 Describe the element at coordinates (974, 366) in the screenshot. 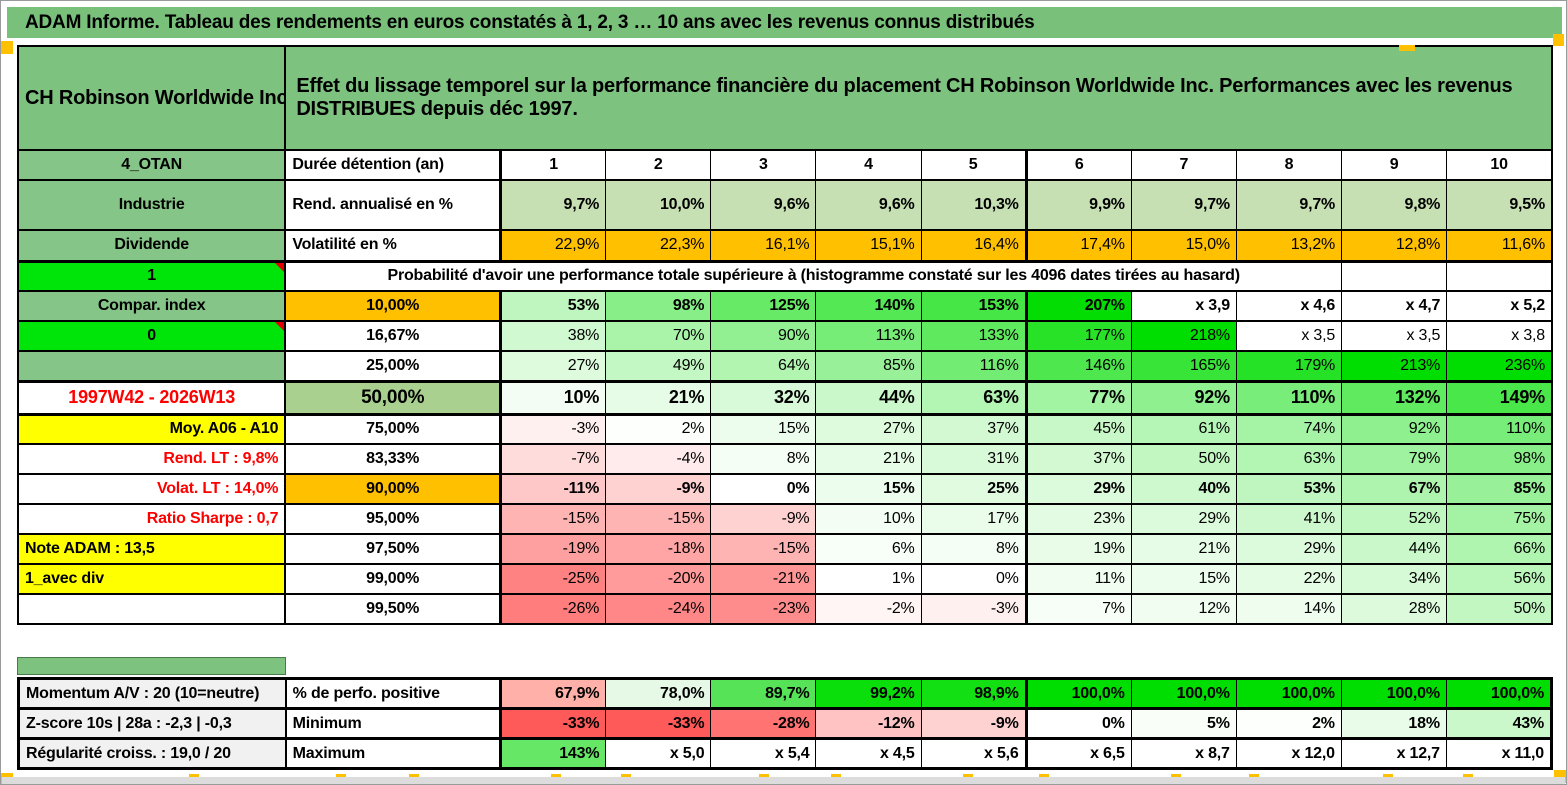

I see `data-cell: 116%` at that location.